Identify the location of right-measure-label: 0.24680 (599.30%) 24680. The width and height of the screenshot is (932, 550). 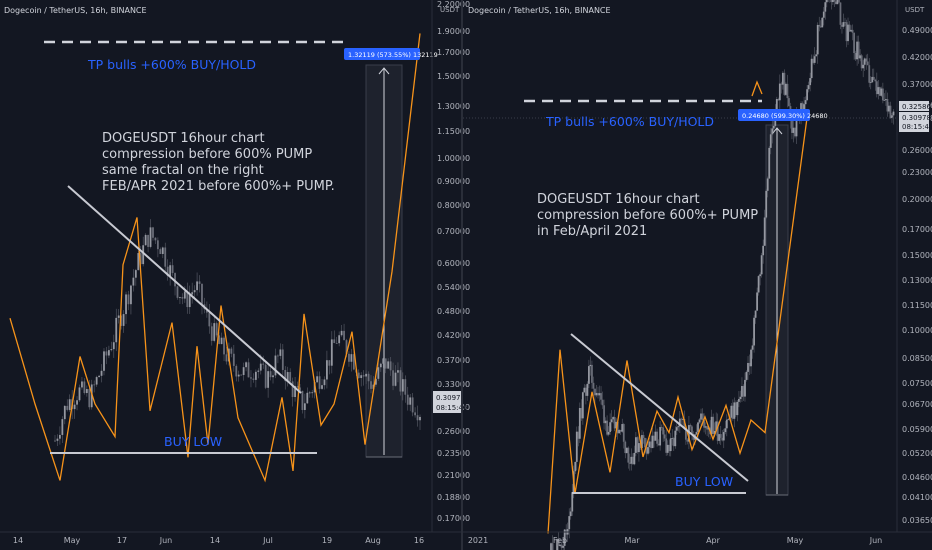
(785, 116).